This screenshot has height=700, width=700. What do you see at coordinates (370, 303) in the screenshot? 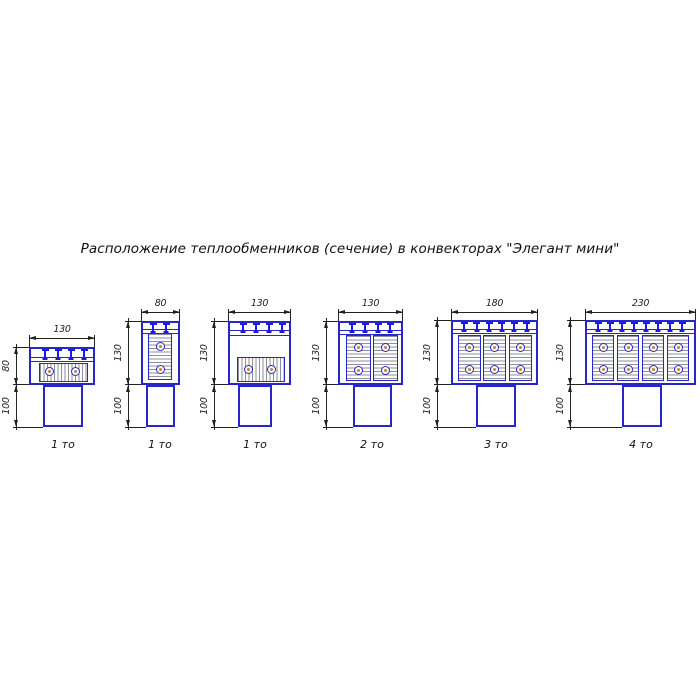
I see `top-dimension-label: 130` at bounding box center [370, 303].